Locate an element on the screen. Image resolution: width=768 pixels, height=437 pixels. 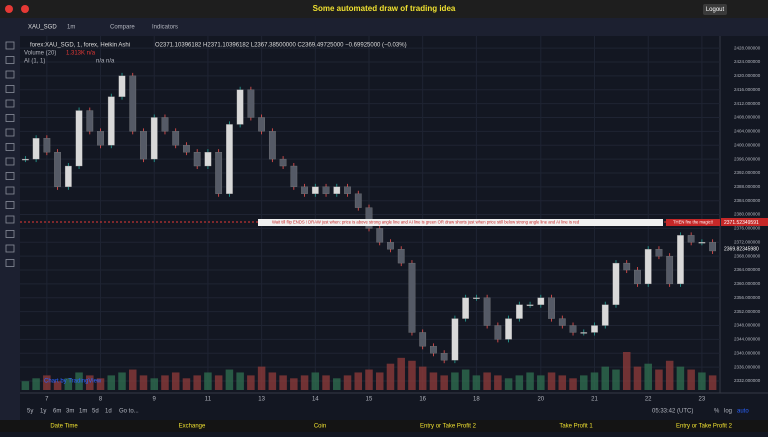
last-price: 2369.82345980 is located at coordinates (741, 249).